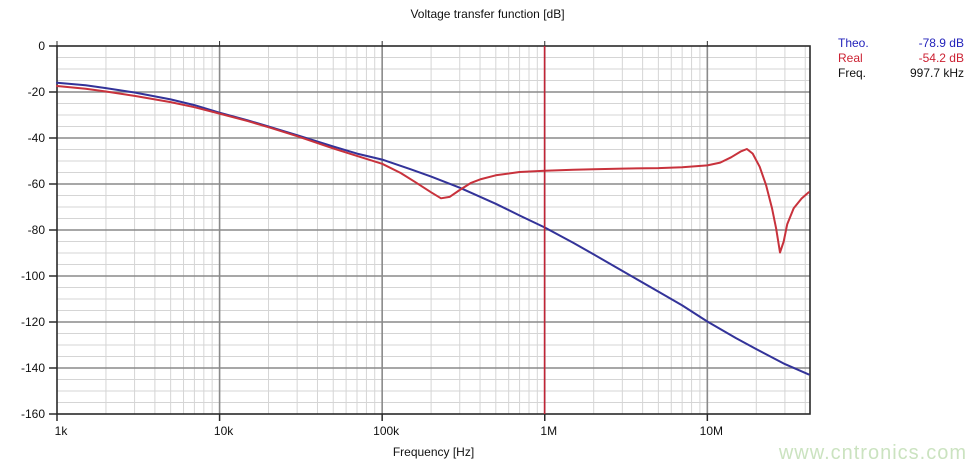 The height and width of the screenshot is (469, 975). I want to click on x-axis-label: Frequency [Hz], so click(433, 452).